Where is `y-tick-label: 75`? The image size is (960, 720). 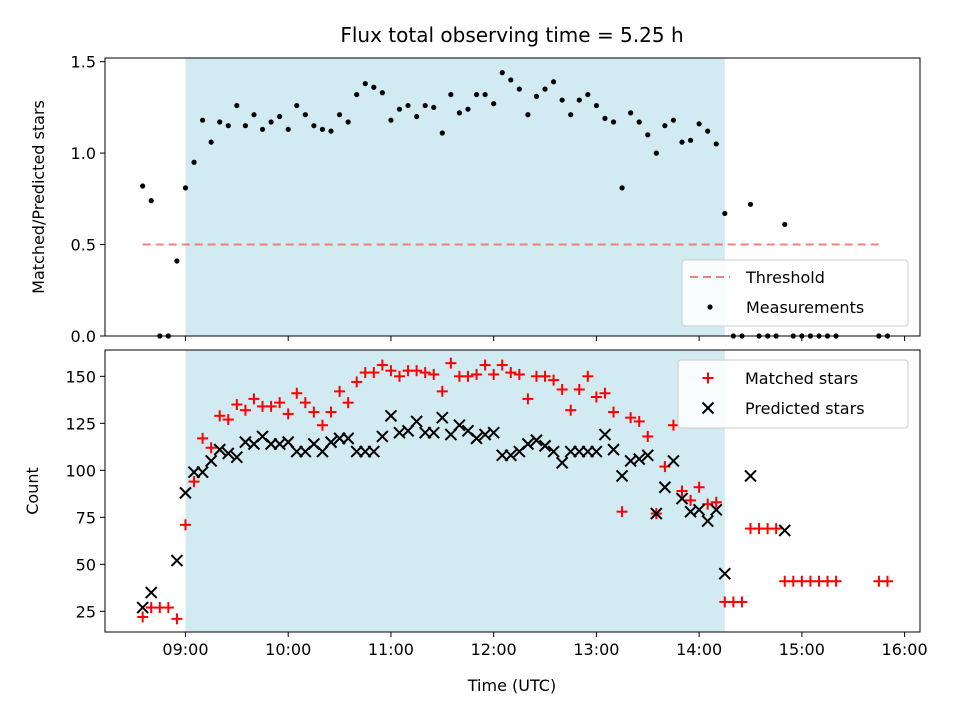 y-tick-label: 75 is located at coordinates (86, 517).